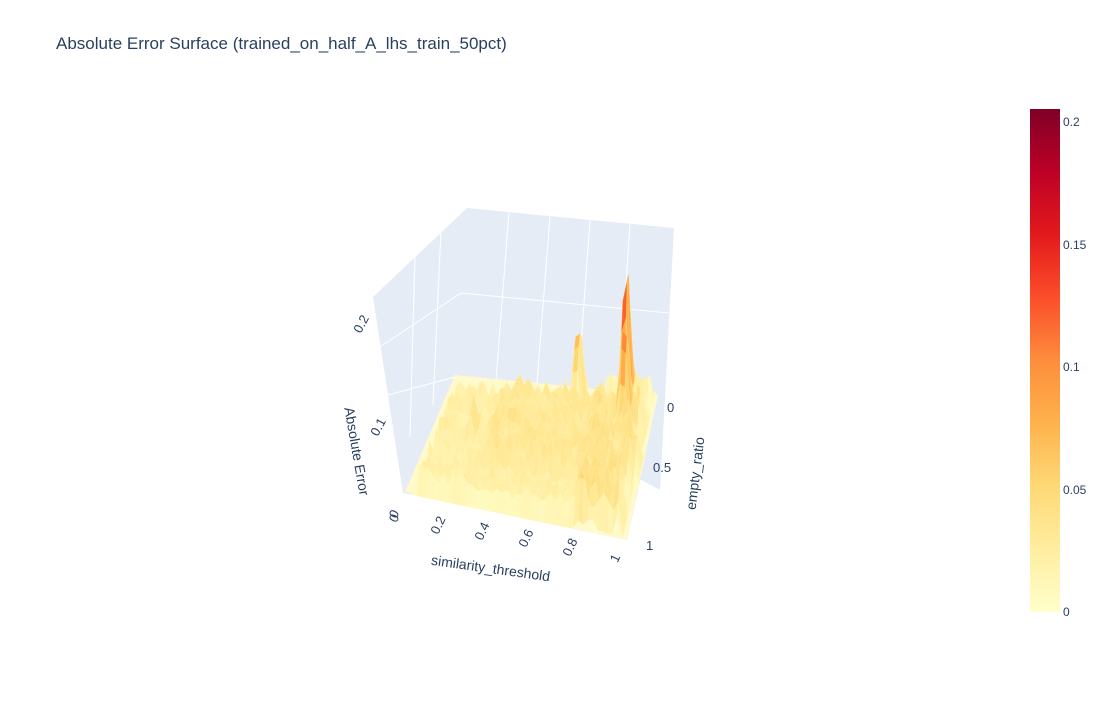 The height and width of the screenshot is (703, 1110). Describe the element at coordinates (481, 531) in the screenshot. I see `x-tick-0.4: 0.4` at that location.